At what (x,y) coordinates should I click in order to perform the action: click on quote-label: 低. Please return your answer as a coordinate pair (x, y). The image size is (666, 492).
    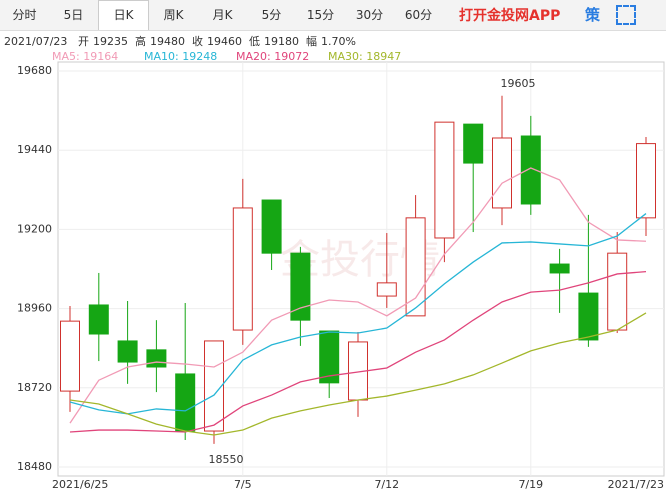
    Looking at the image, I should click on (254, 41).